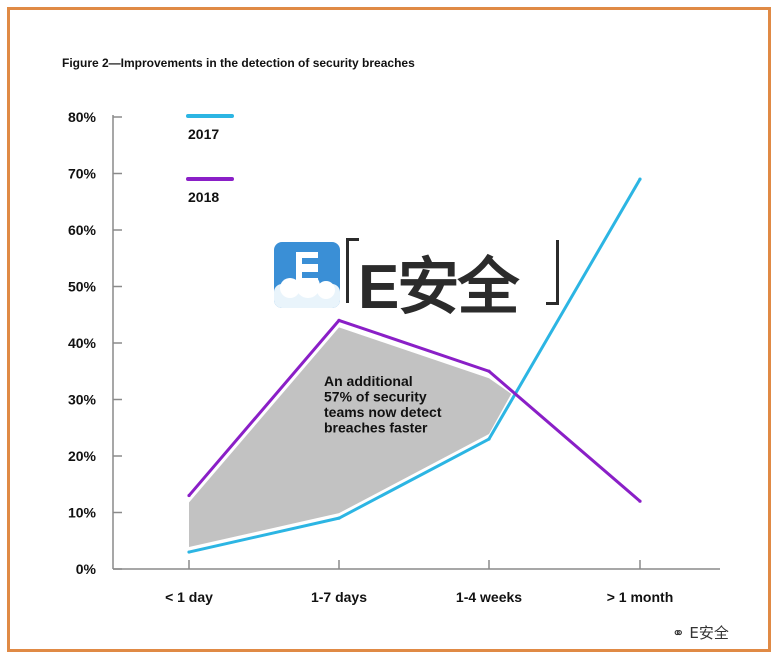  I want to click on y-tick-label: 80%, so click(82, 117).